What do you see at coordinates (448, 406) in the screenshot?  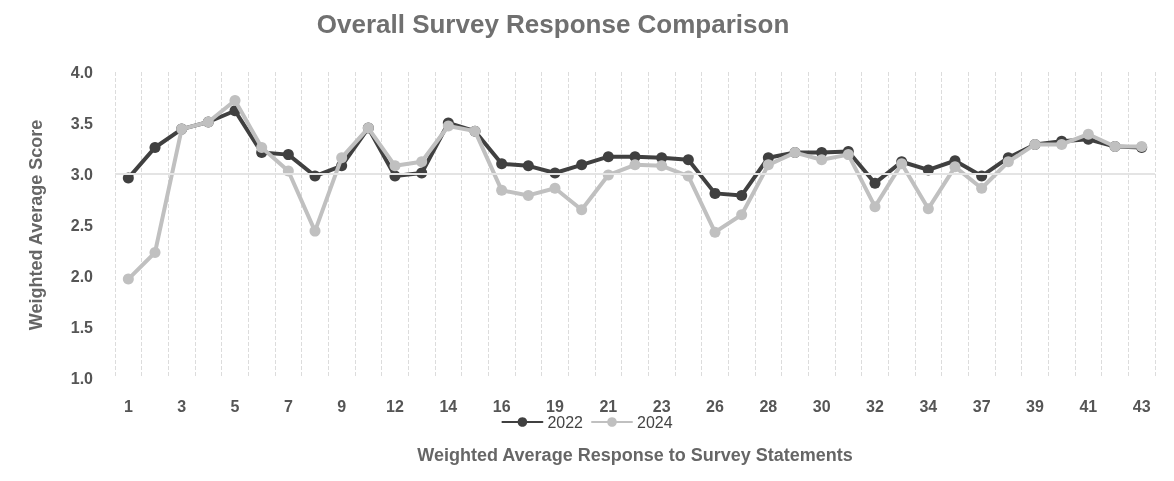 I see `x-tick-label: 14` at bounding box center [448, 406].